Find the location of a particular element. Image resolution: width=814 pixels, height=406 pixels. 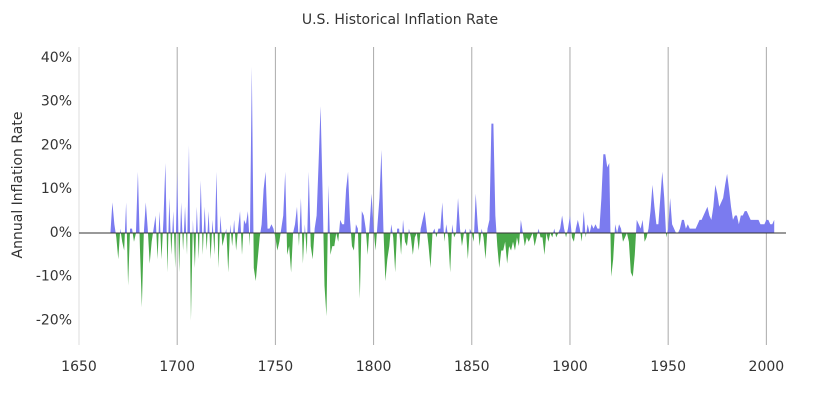

y-axis-label: Annual Inflation Rate is located at coordinates (18, 185).